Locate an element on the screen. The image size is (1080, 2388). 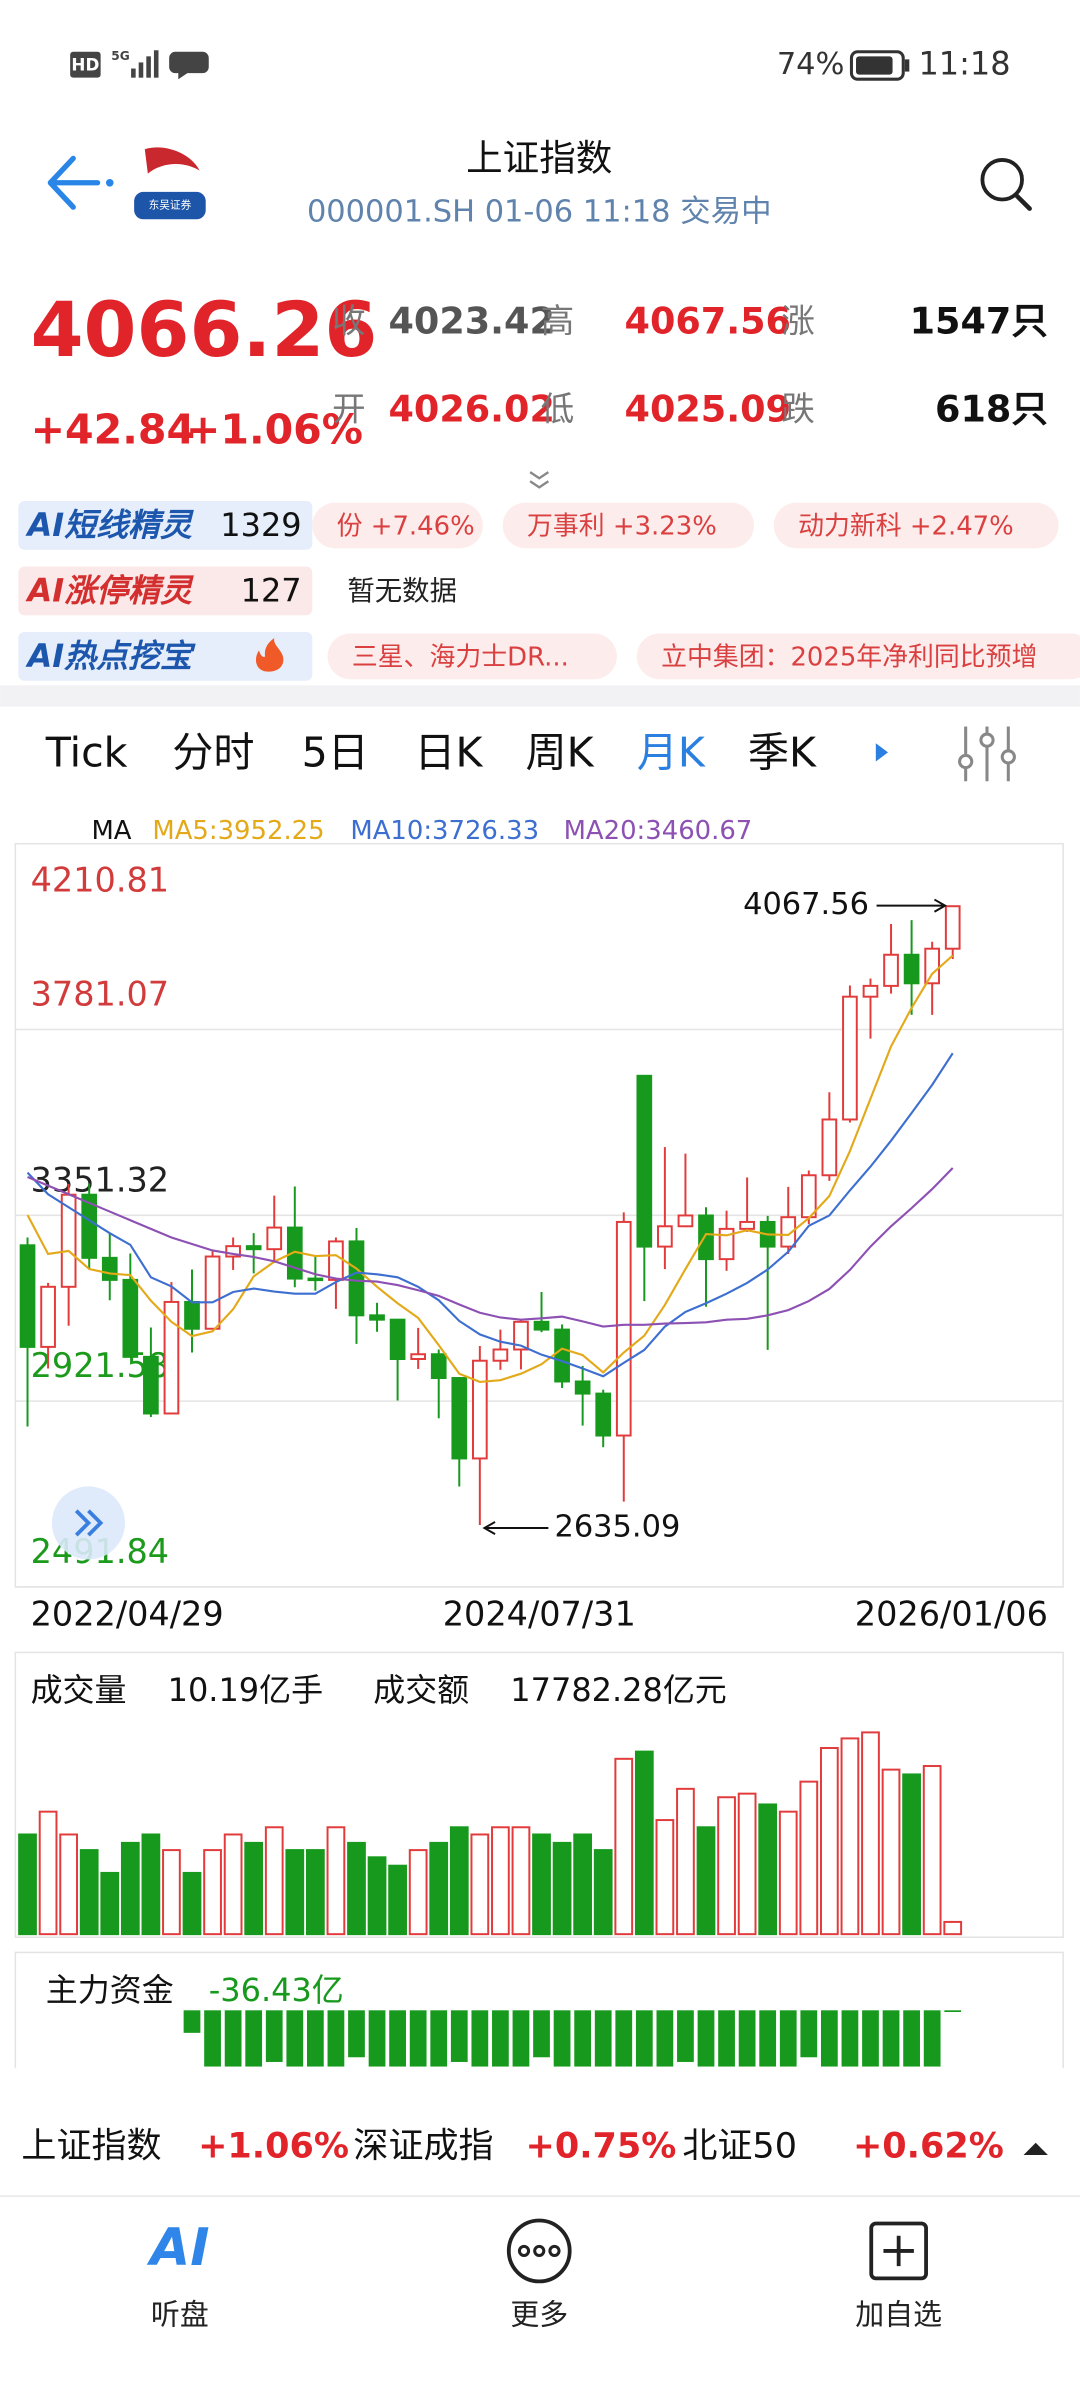
ai-chip-text: 万事利 +3.23% is located at coordinates (622, 526).